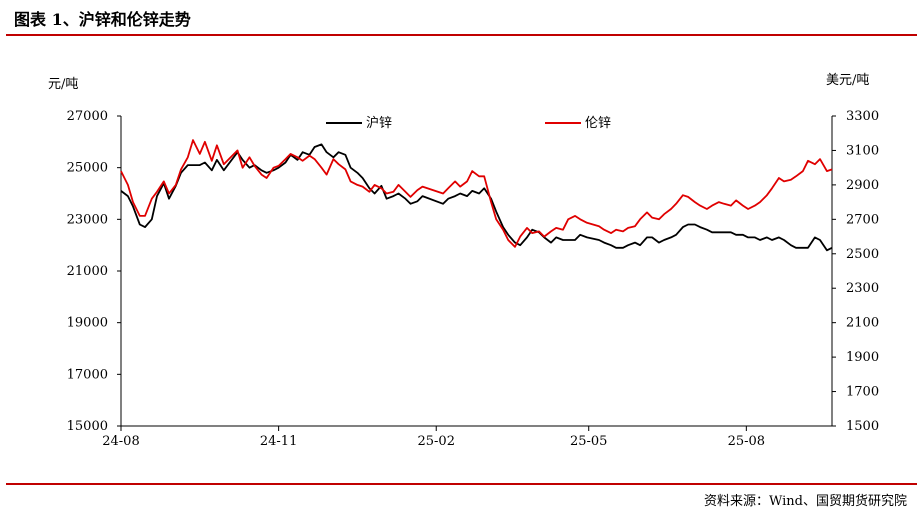 The width and height of the screenshot is (921, 516). I want to click on y-left-unit-label: 元/吨, so click(63, 84).